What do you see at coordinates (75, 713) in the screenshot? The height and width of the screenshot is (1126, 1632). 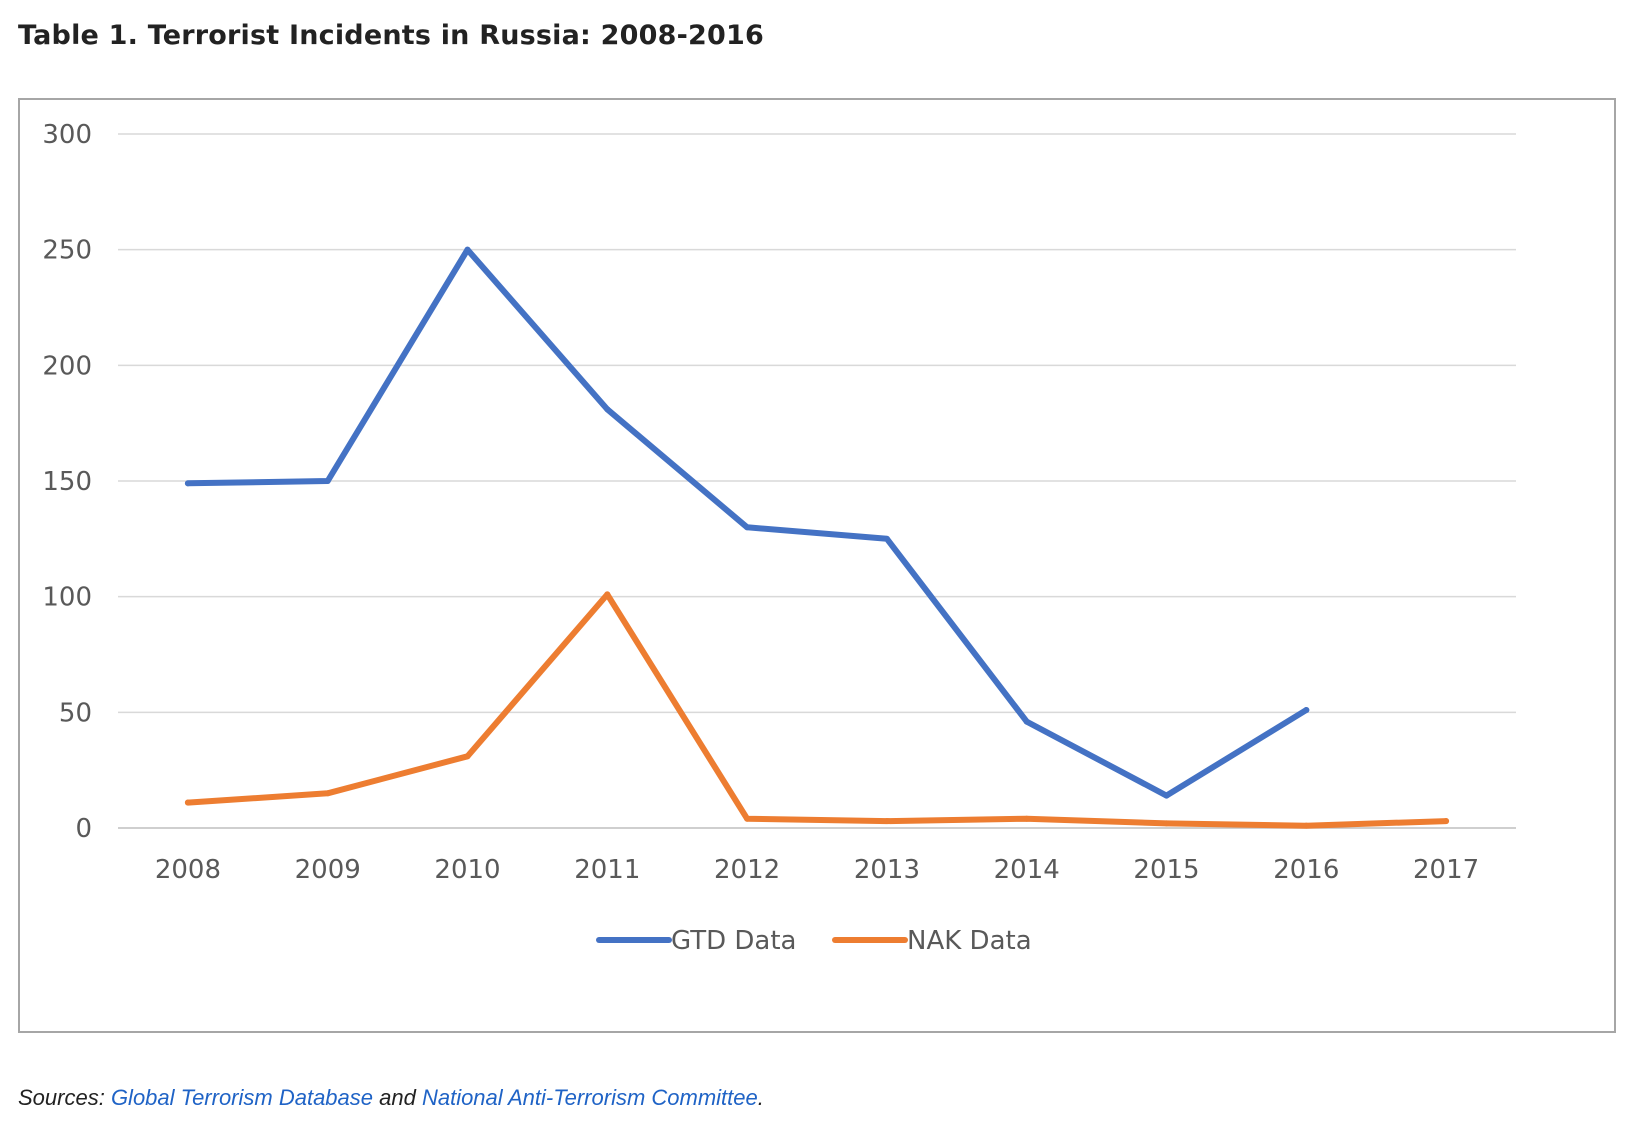 I see `y-tick-label: 50` at bounding box center [75, 713].